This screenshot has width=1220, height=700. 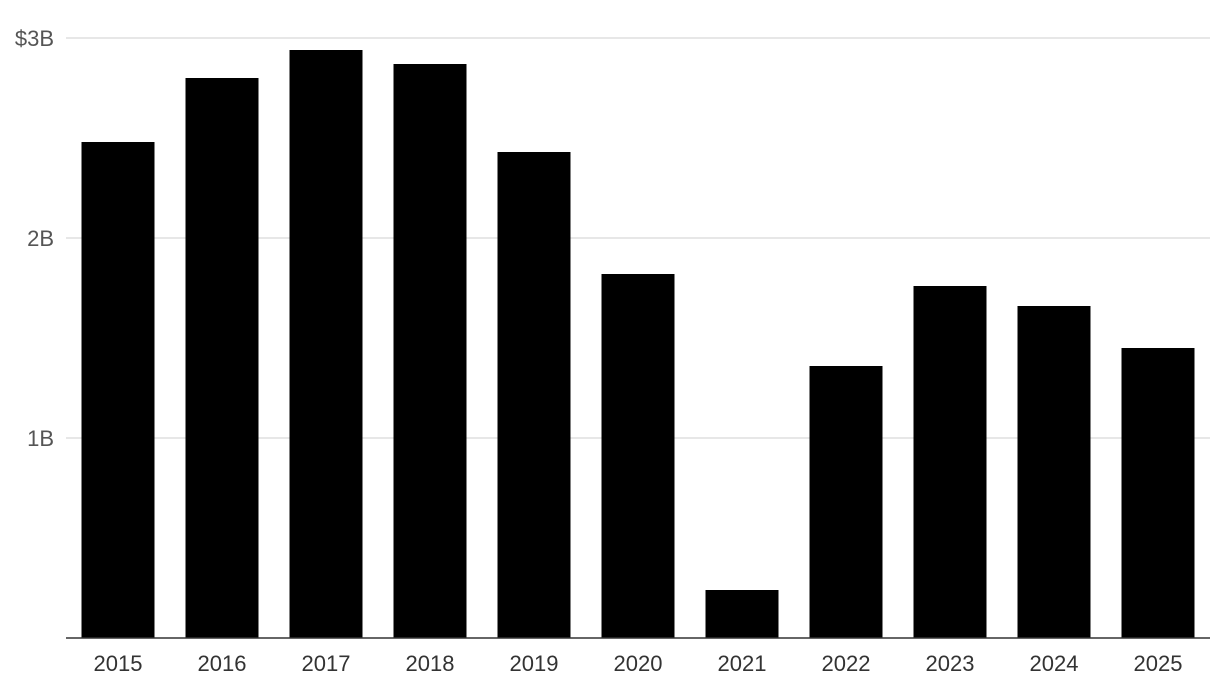 What do you see at coordinates (534, 395) in the screenshot?
I see `bar-2019` at bounding box center [534, 395].